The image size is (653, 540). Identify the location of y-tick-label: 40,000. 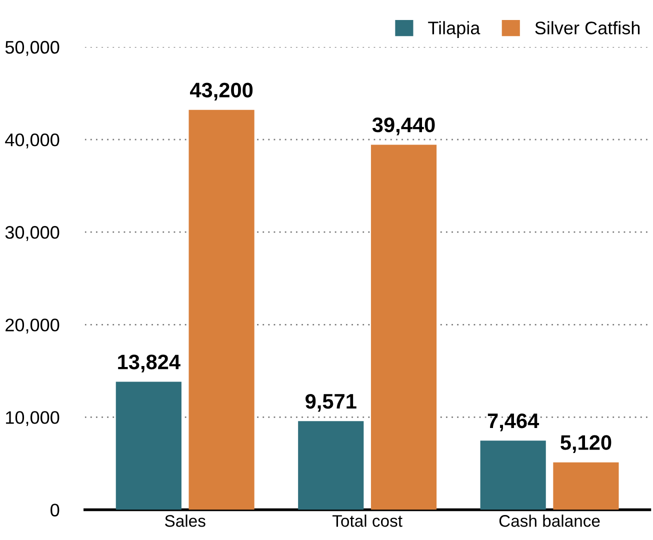
(32, 140).